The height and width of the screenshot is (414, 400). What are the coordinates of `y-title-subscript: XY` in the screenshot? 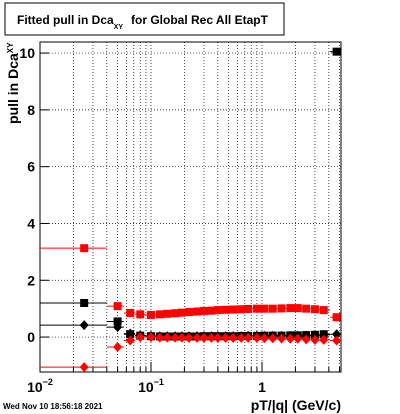 It's located at (10, 47).